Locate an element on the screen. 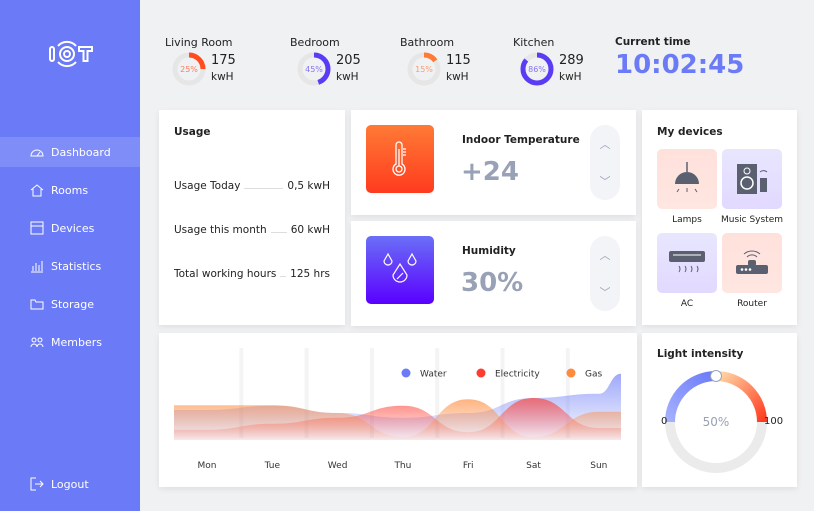  room-donut: 45% is located at coordinates (314, 69).